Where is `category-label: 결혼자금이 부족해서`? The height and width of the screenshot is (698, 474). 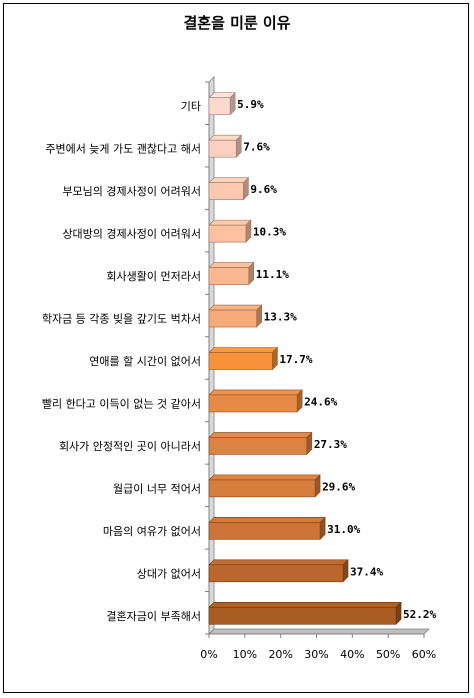 category-label: 결혼자금이 부족해서 is located at coordinates (153, 616).